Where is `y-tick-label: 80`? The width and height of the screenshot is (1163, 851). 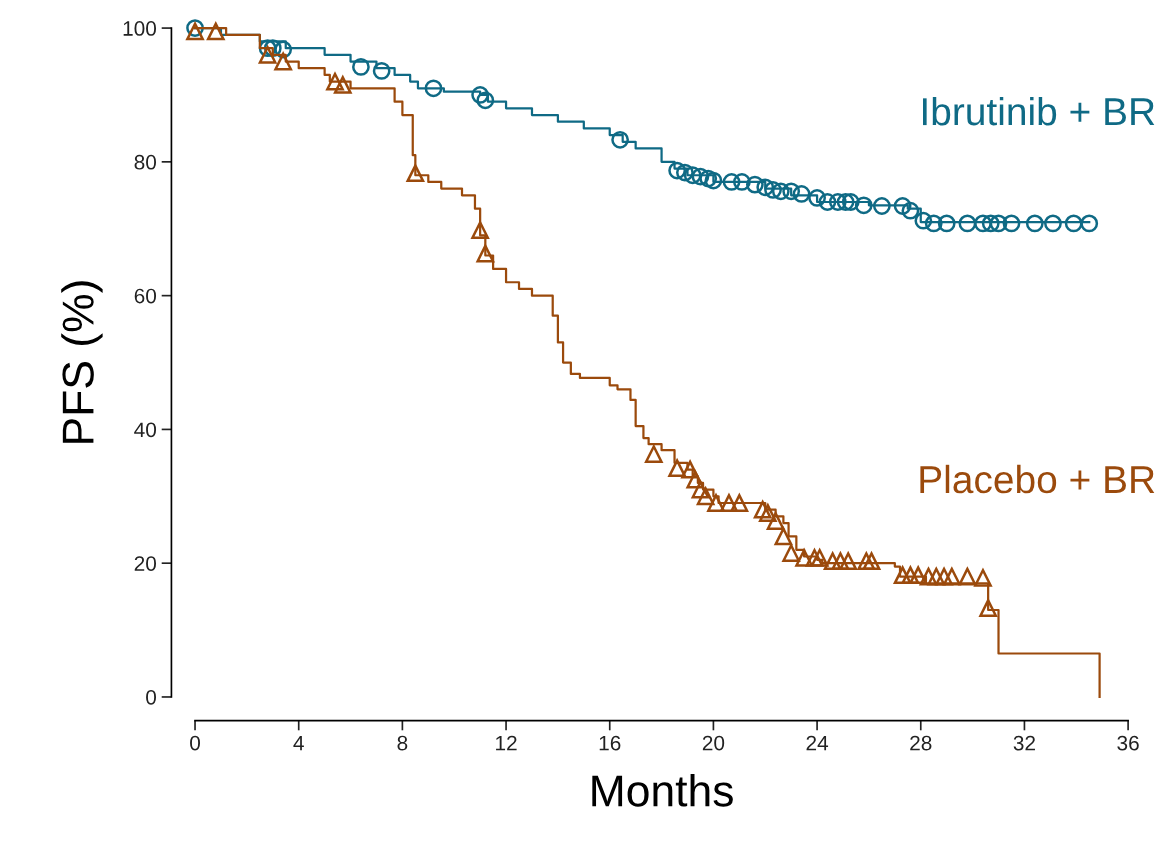 y-tick-label: 80 is located at coordinates (145, 162).